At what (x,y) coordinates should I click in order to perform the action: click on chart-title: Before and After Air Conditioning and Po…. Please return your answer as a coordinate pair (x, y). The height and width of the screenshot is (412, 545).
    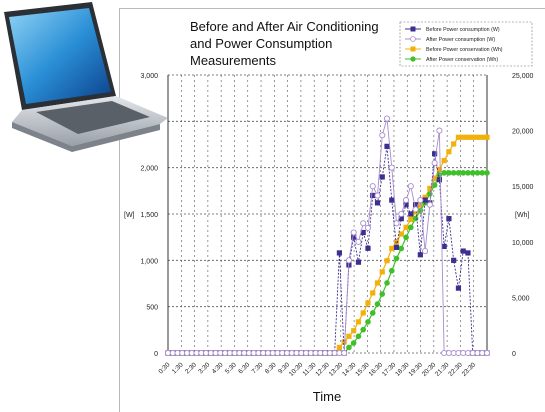
    Looking at the image, I should click on (297, 43).